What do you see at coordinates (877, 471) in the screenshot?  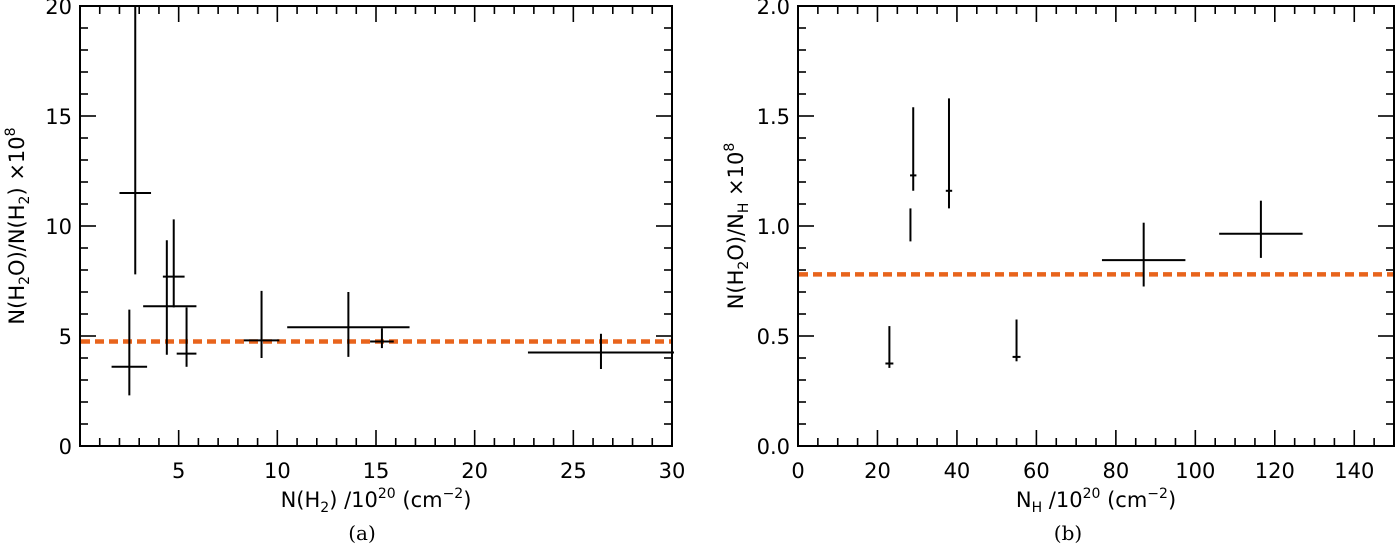 I see `panel-b-x-tick-label: 20` at bounding box center [877, 471].